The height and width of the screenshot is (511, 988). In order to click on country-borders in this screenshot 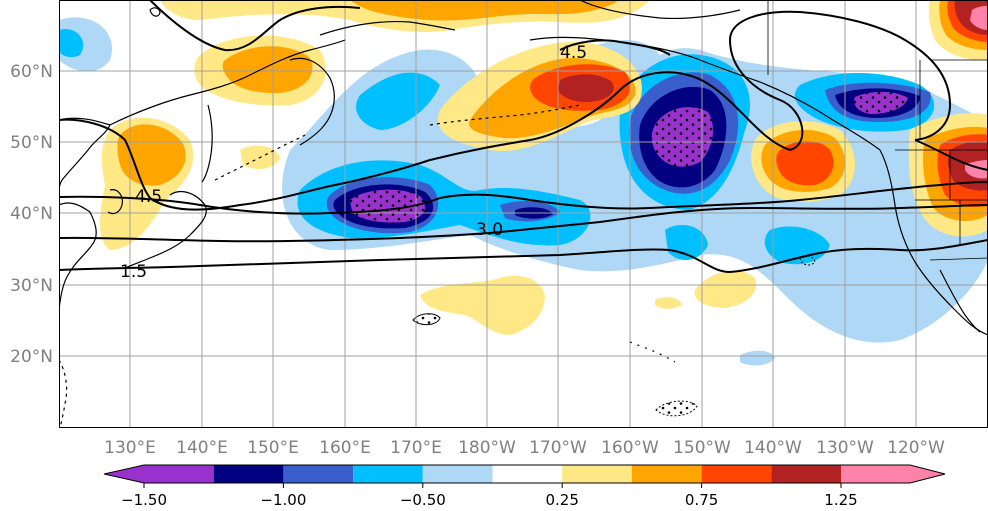, I will do `click(877, 130)`.